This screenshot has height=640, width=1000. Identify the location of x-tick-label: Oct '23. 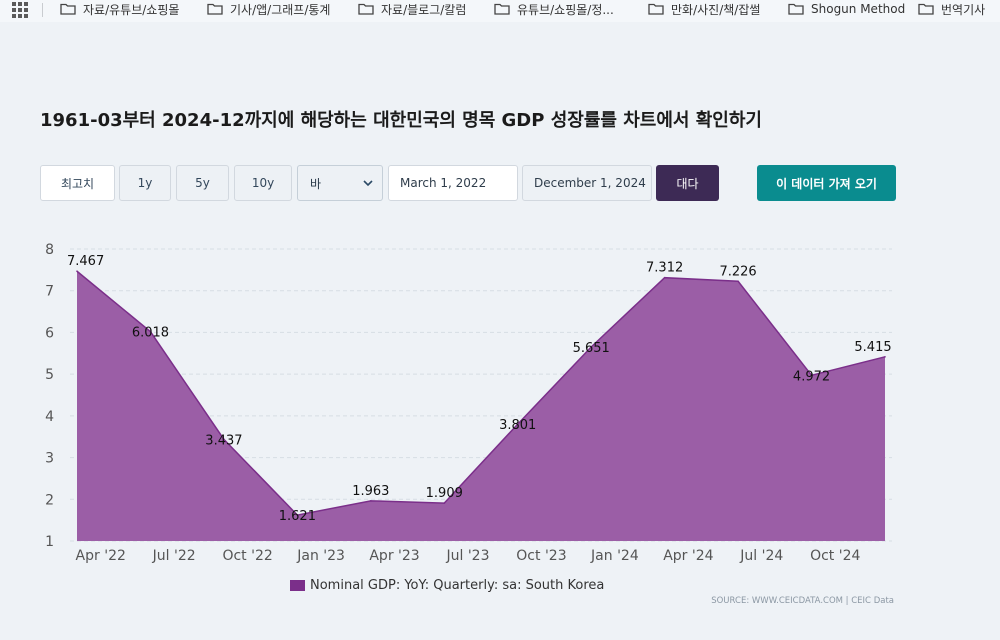
(541, 556).